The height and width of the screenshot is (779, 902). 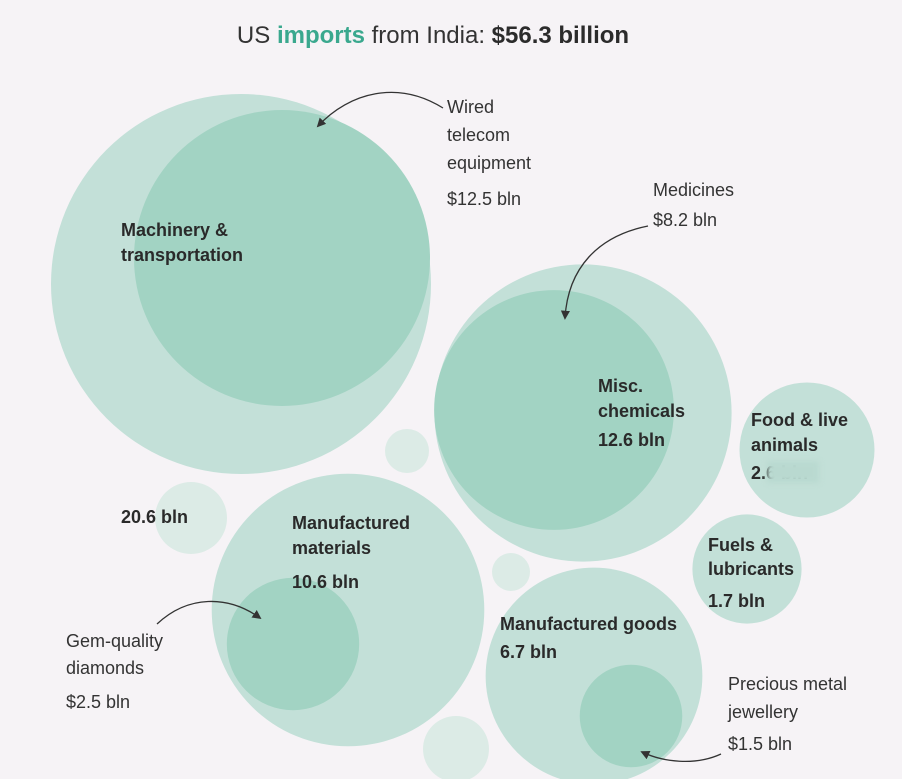 I want to click on annotation-chemicals-line-1: Medicines, so click(x=693, y=190).